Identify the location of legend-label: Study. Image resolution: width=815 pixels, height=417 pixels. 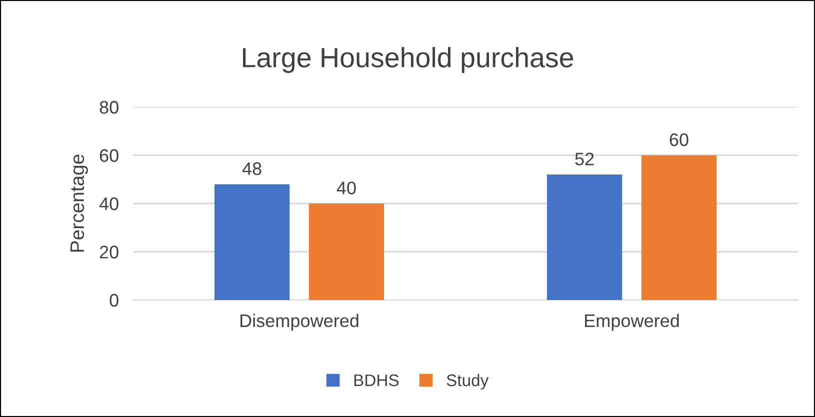
(467, 382).